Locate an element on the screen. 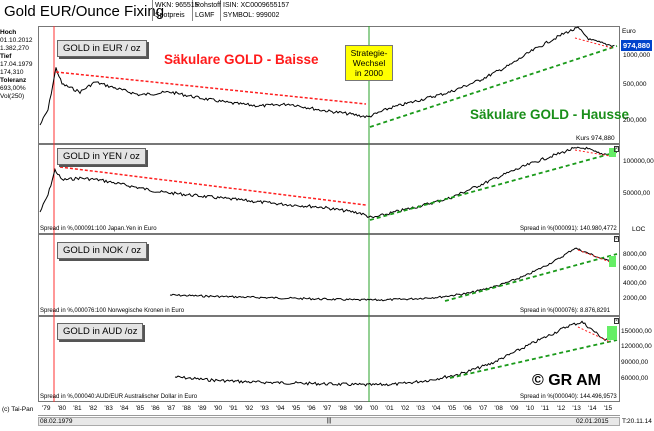 Image resolution: width=654 pixels, height=431 pixels. aud-spread-right: Spread in %(000040): 144.496,9573 is located at coordinates (568, 397).